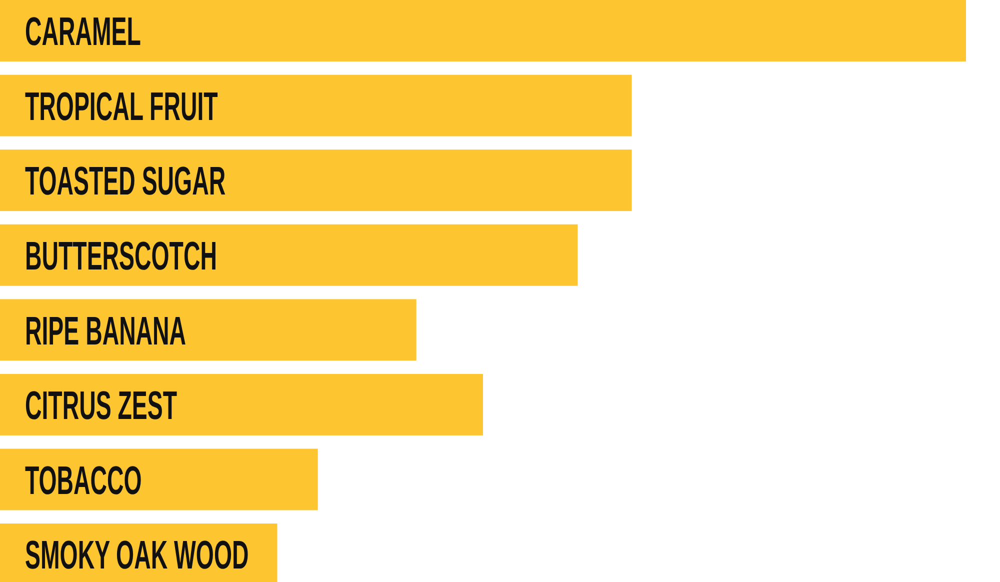 The image size is (1000, 582). Describe the element at coordinates (137, 555) in the screenshot. I see `y-tick-label: SMOKY OAK WOOD` at that location.